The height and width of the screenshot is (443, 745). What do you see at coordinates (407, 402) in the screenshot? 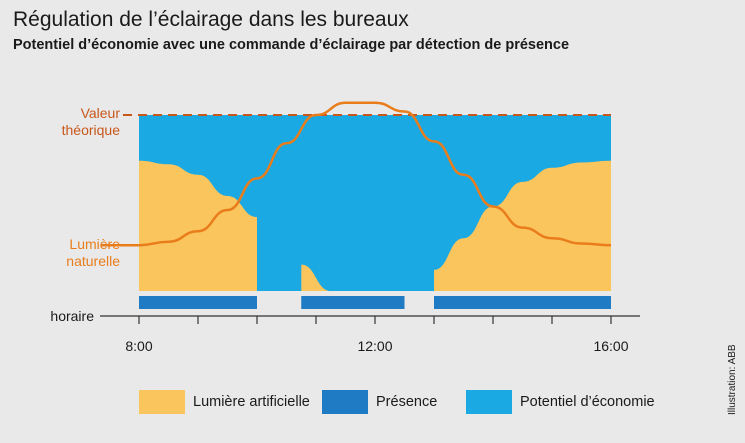
I see `legend-label-presence: Présence` at bounding box center [407, 402].